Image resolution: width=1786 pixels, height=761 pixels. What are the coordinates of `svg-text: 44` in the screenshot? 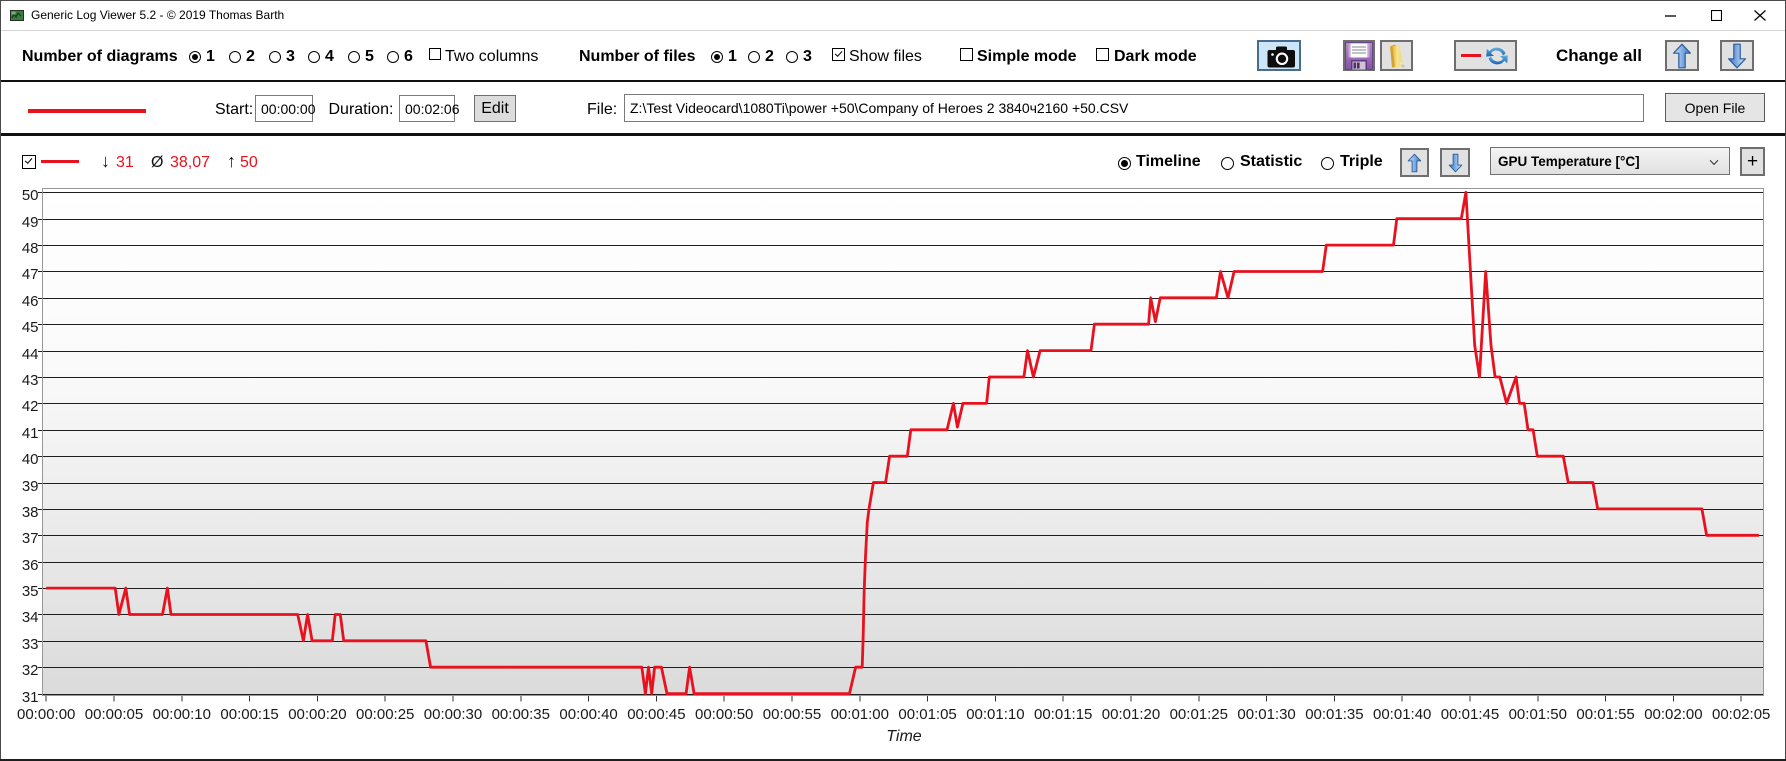 It's located at (30, 354).